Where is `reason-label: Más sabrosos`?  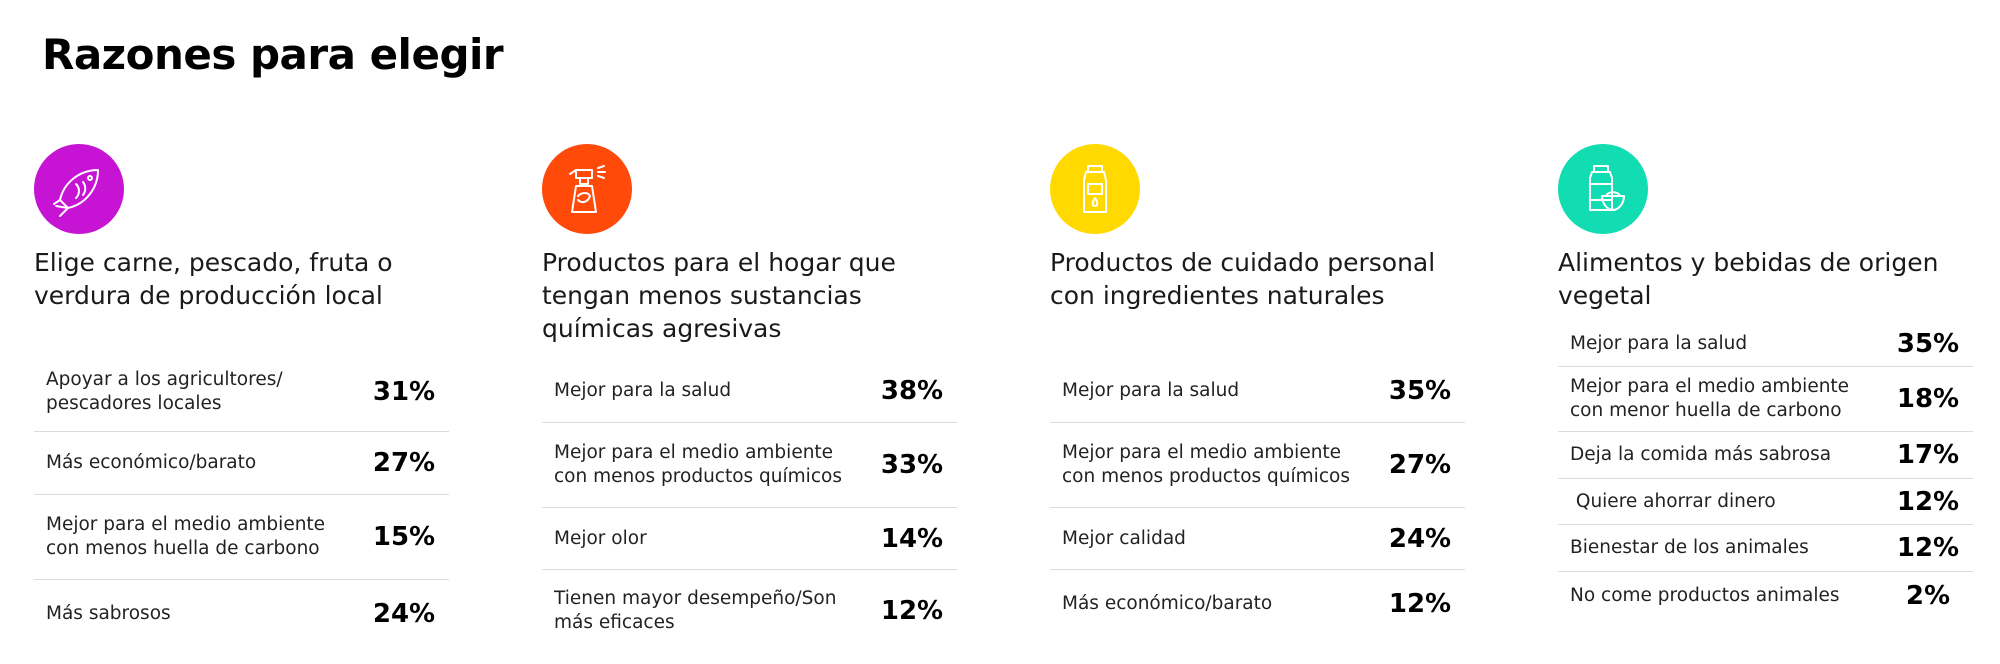
reason-label: Más sabrosos is located at coordinates (108, 613).